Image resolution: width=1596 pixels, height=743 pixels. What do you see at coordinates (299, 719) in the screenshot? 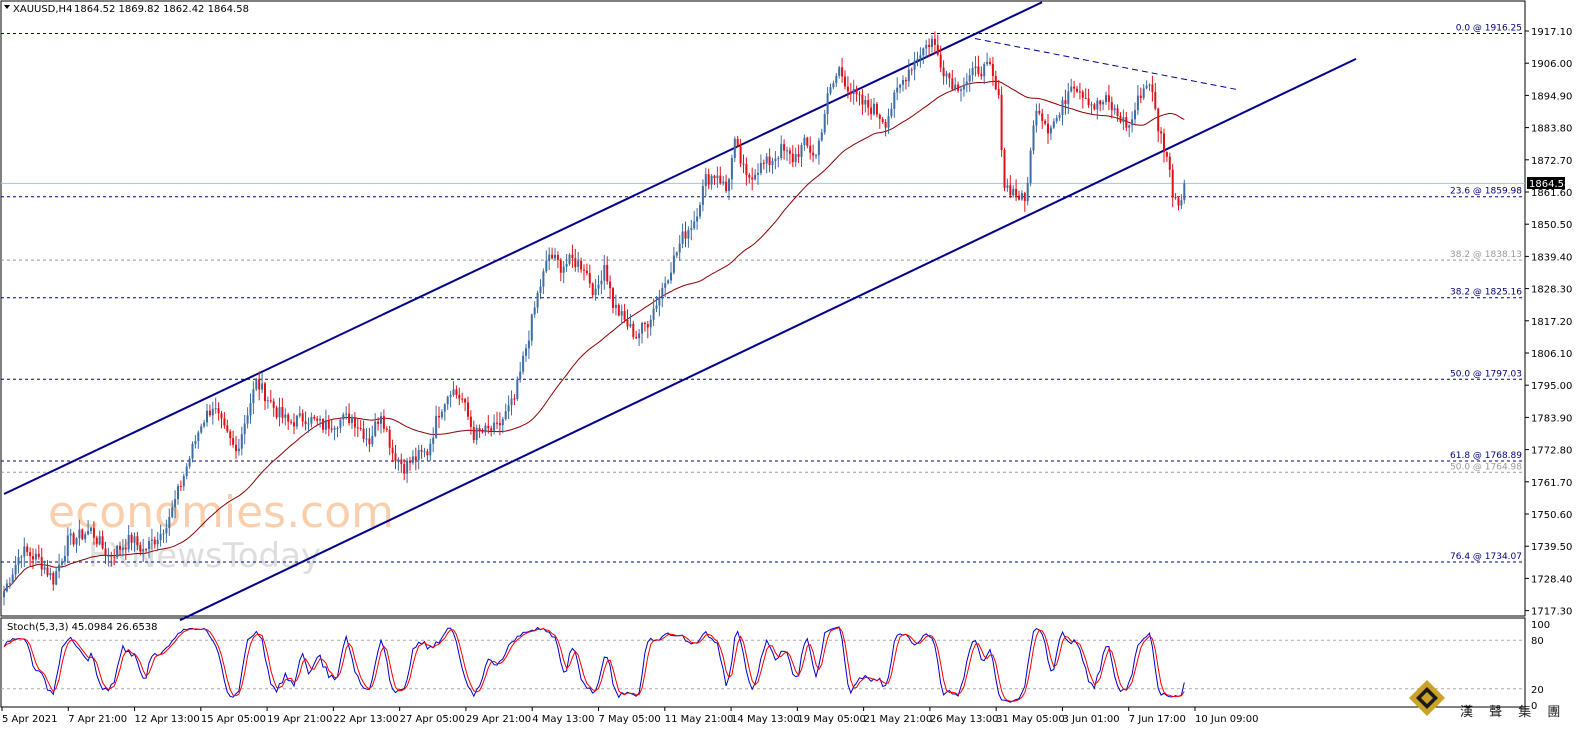
I see `time-tick-label: 19 Apr 21:00` at bounding box center [299, 719].